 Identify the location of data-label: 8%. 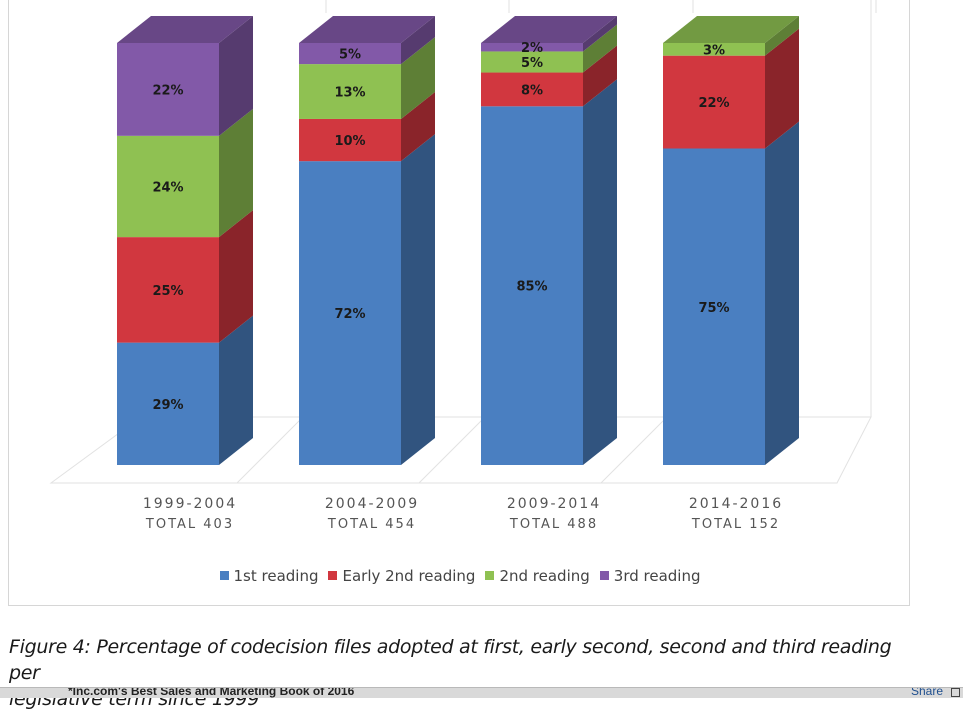
(532, 90).